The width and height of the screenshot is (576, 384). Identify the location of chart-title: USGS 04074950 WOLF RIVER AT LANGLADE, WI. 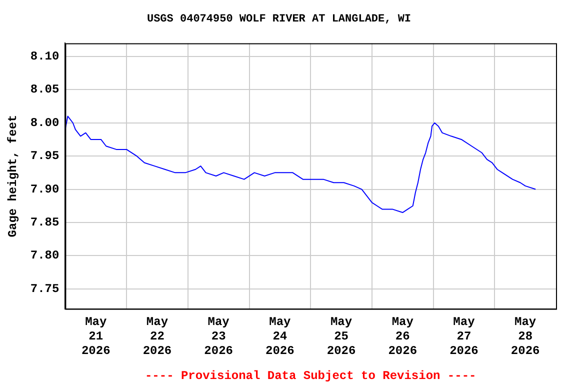
(279, 19).